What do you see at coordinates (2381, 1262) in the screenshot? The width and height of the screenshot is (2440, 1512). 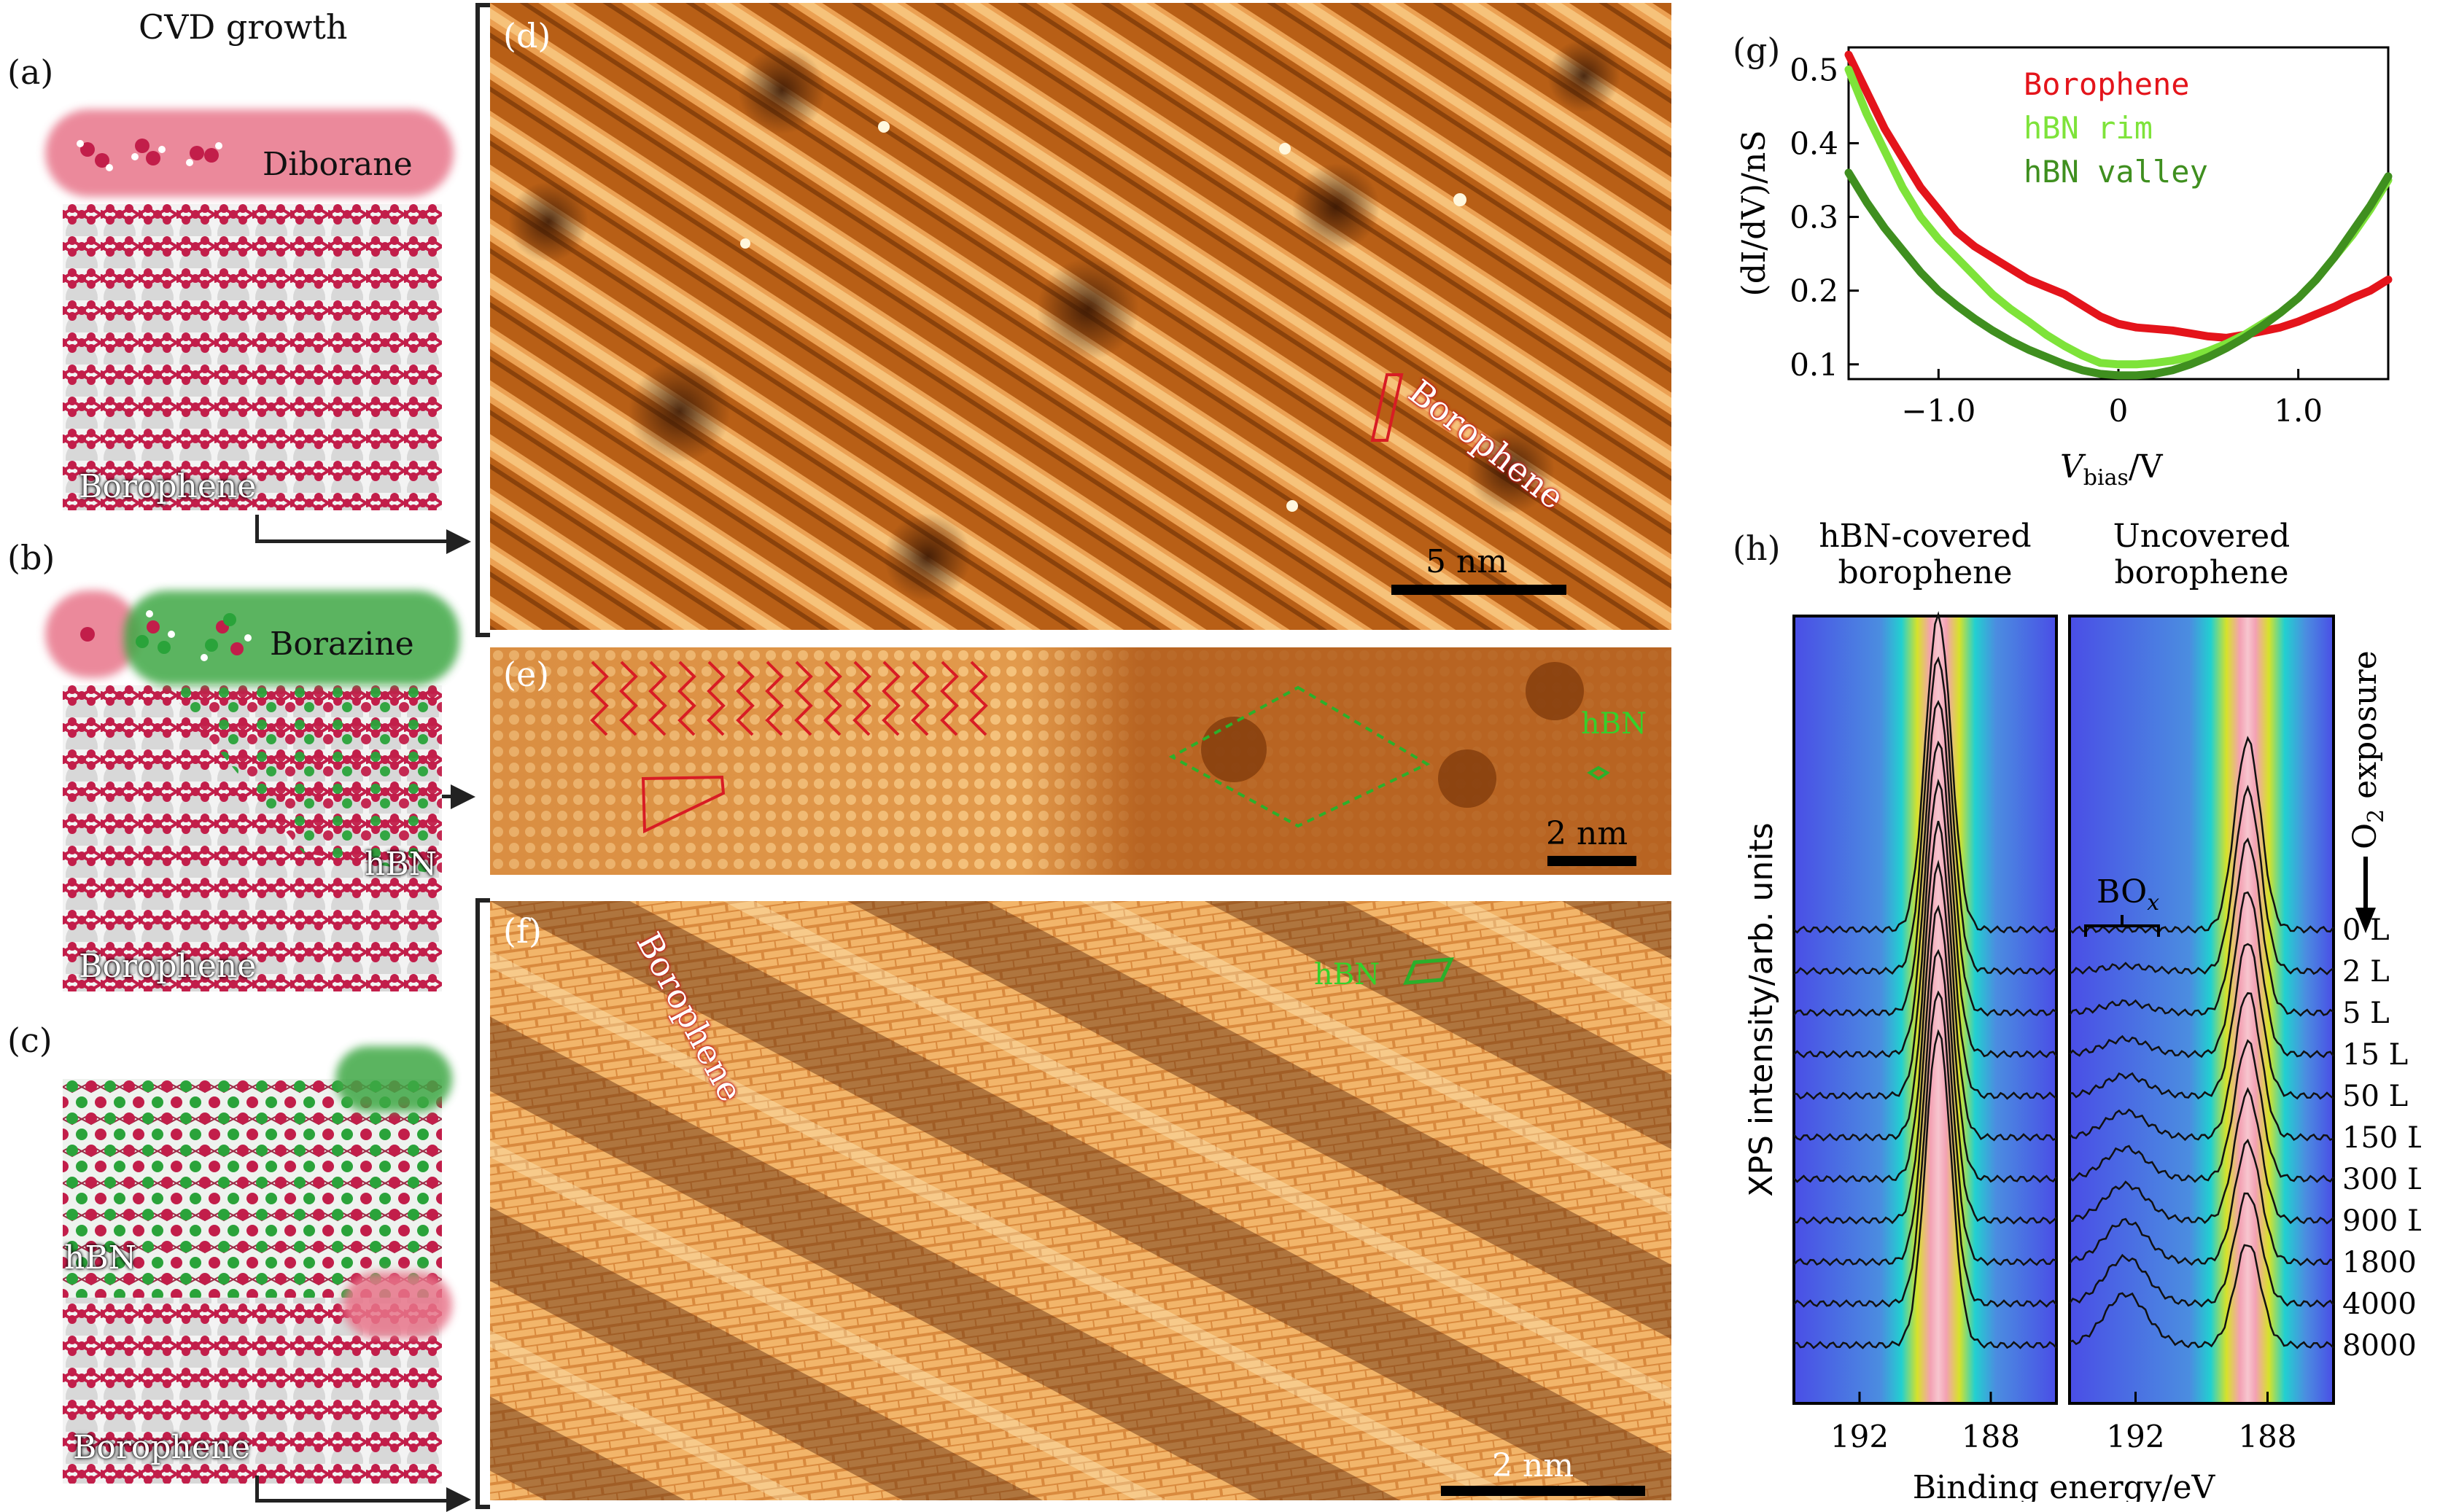 I see `chart-h-exposure-label: 1800 L` at bounding box center [2381, 1262].